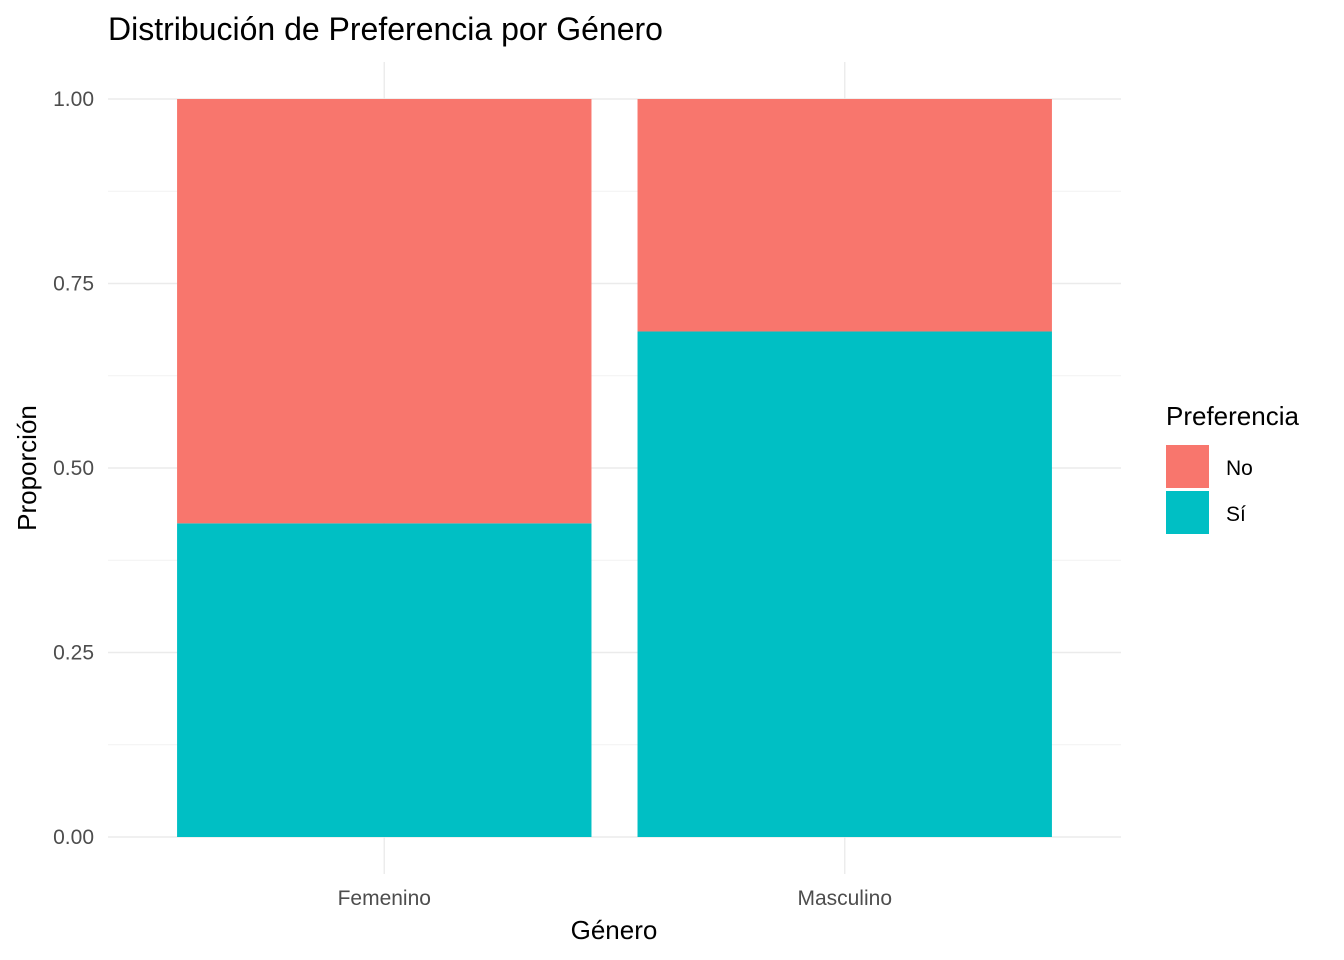 The width and height of the screenshot is (1344, 960). I want to click on bar-femenino-si, so click(384, 680).